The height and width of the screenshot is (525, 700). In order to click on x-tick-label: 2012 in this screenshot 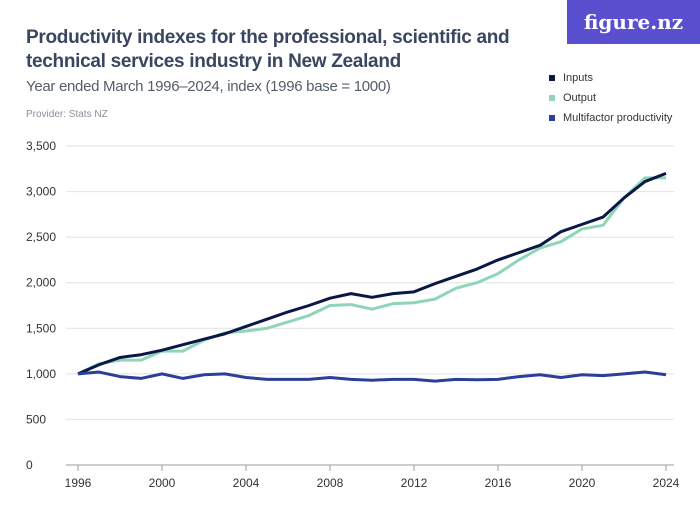, I will do `click(414, 483)`.